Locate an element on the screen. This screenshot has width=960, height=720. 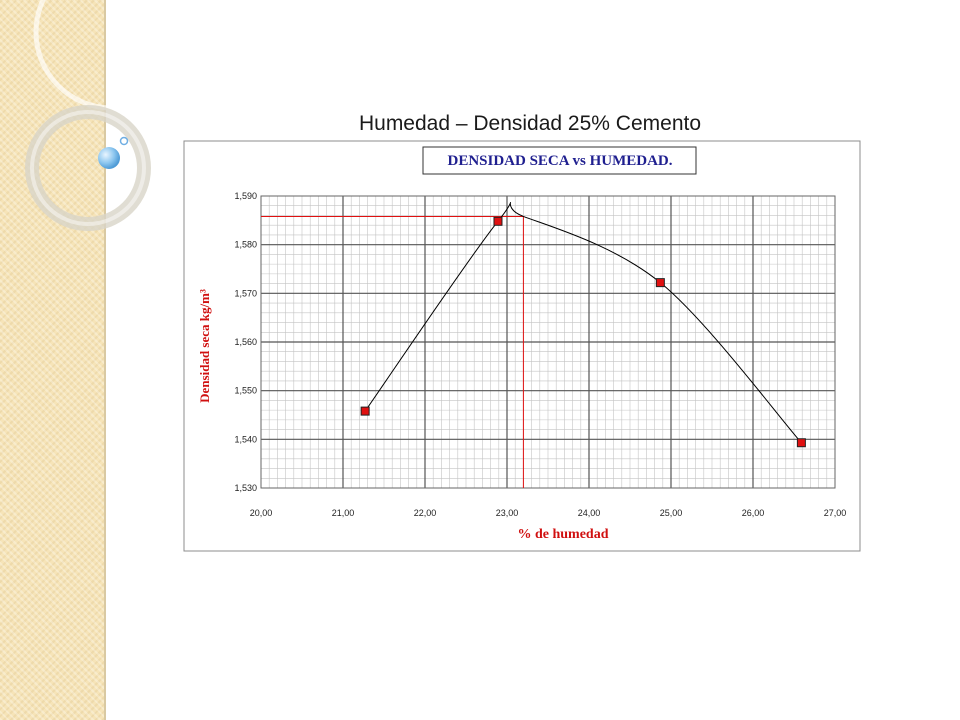
y-tick-label: 1,530 is located at coordinates (245, 488).